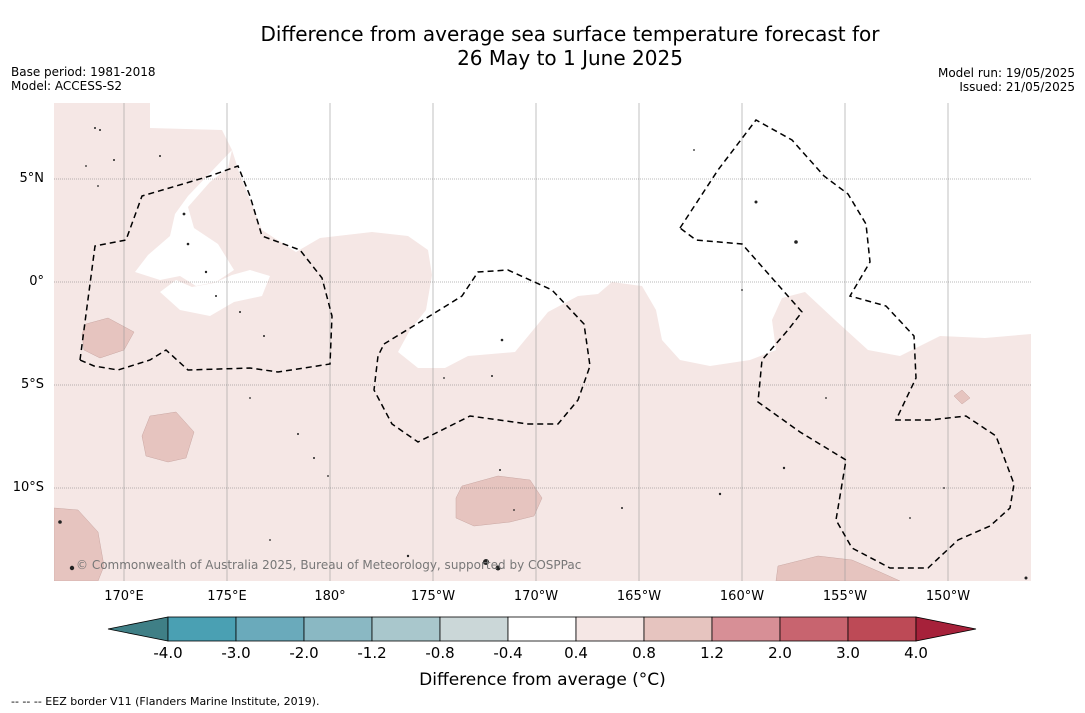 The width and height of the screenshot is (1085, 713). Describe the element at coordinates (433, 596) in the screenshot. I see `x-tick-175w: 175°W` at that location.